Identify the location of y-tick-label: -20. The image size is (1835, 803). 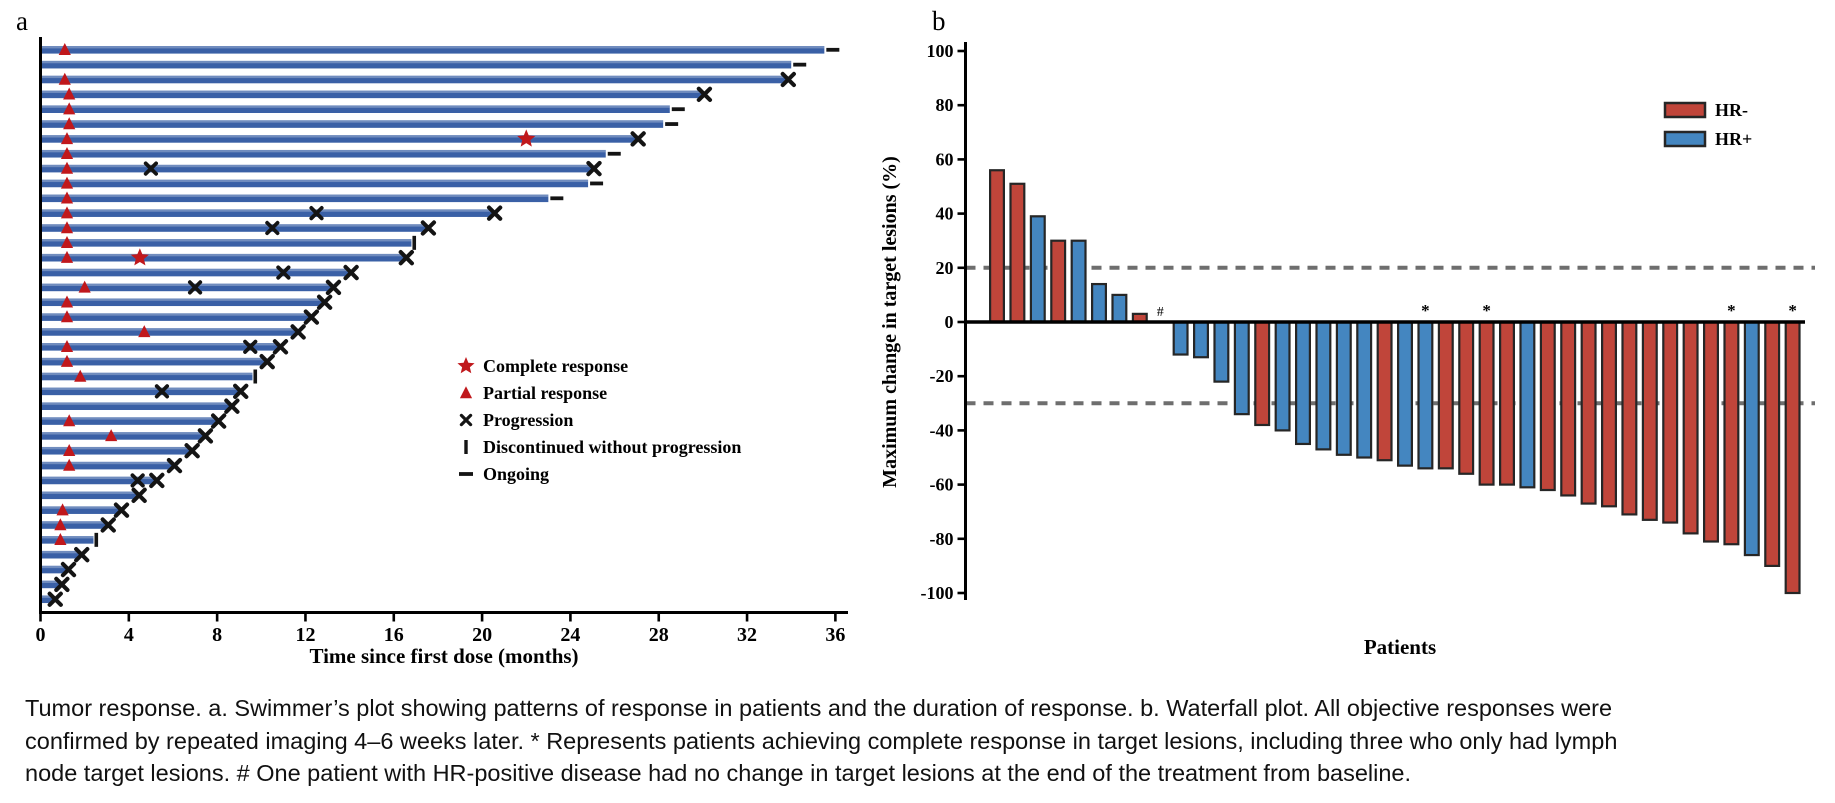
(942, 376).